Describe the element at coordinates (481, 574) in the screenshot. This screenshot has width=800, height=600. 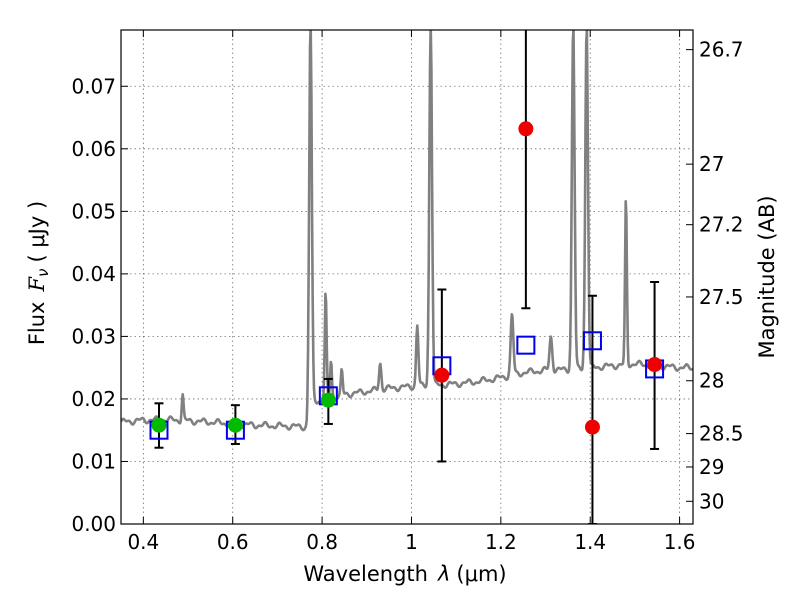
I see `x-axis-label-unit: (μm)` at that location.